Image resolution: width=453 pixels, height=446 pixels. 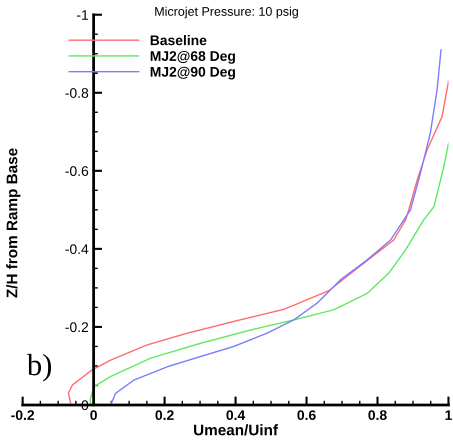 I want to click on y-axis-title: Z/H from Ramp Base, so click(x=13, y=223).